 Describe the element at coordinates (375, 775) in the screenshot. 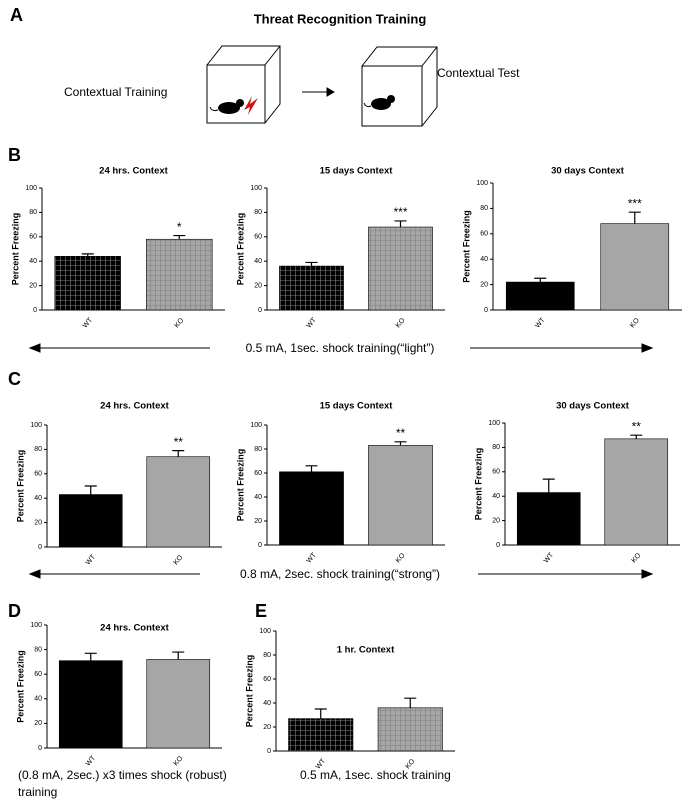

I see `caption: 0.5 mA, 1sec. shock training` at that location.